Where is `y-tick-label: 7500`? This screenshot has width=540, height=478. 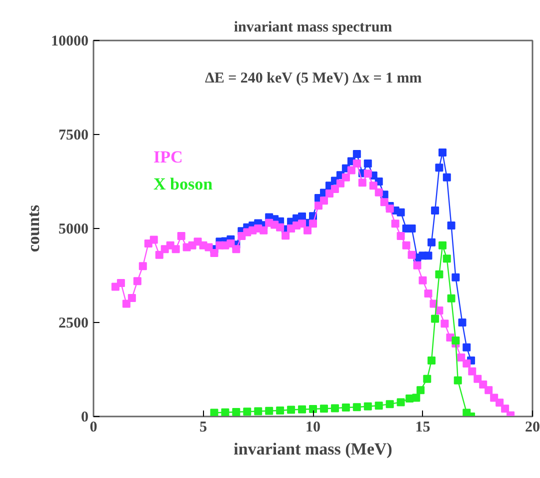 y-tick-label: 7500 is located at coordinates (73, 136).